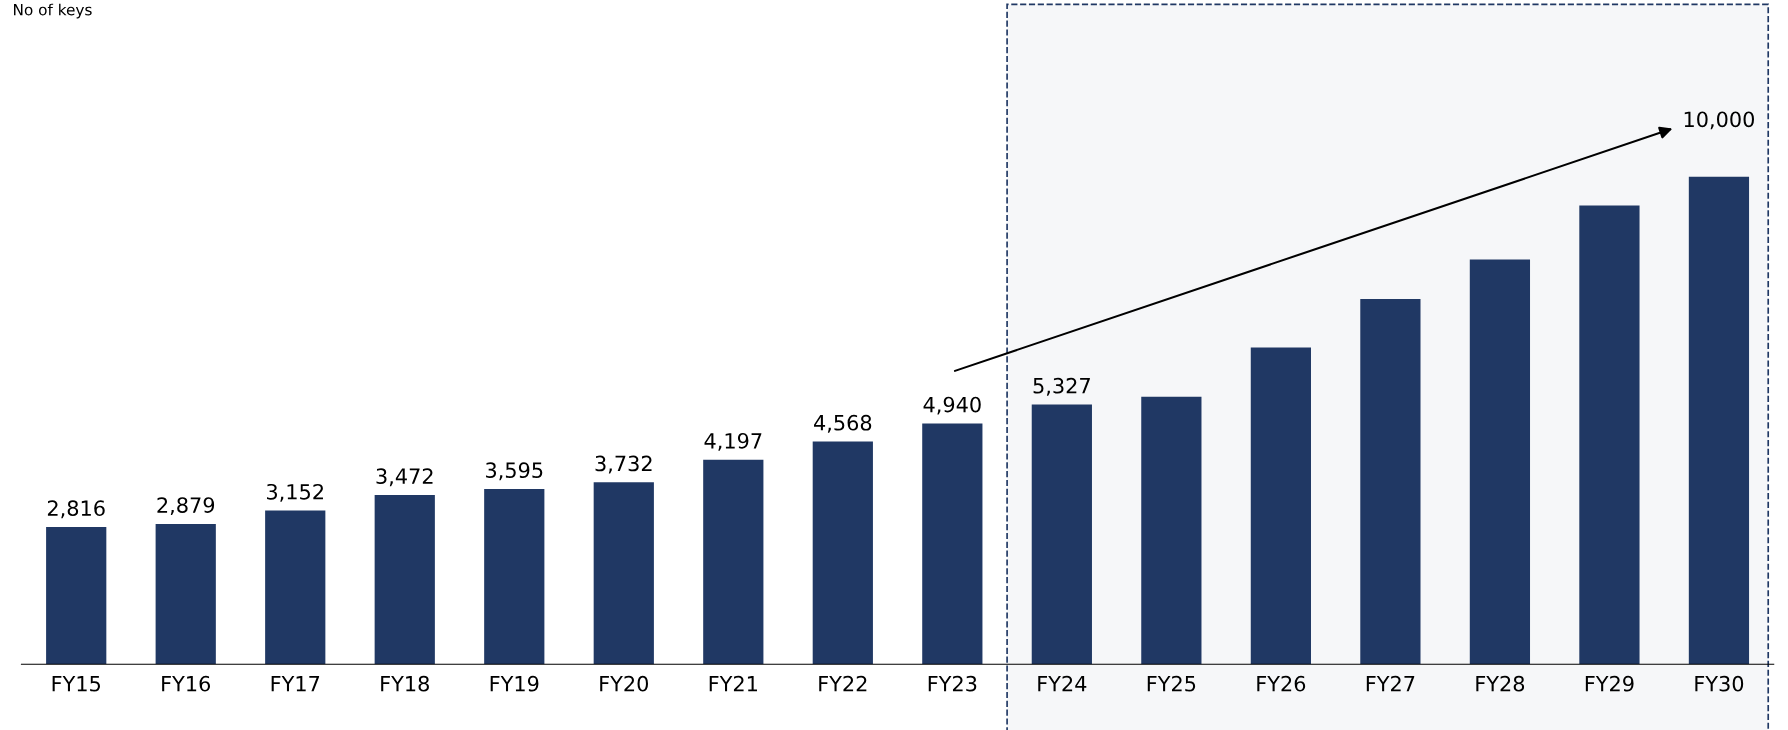 This screenshot has width=1788, height=730. What do you see at coordinates (186, 683) in the screenshot?
I see `x-tick-label: FY16` at bounding box center [186, 683].